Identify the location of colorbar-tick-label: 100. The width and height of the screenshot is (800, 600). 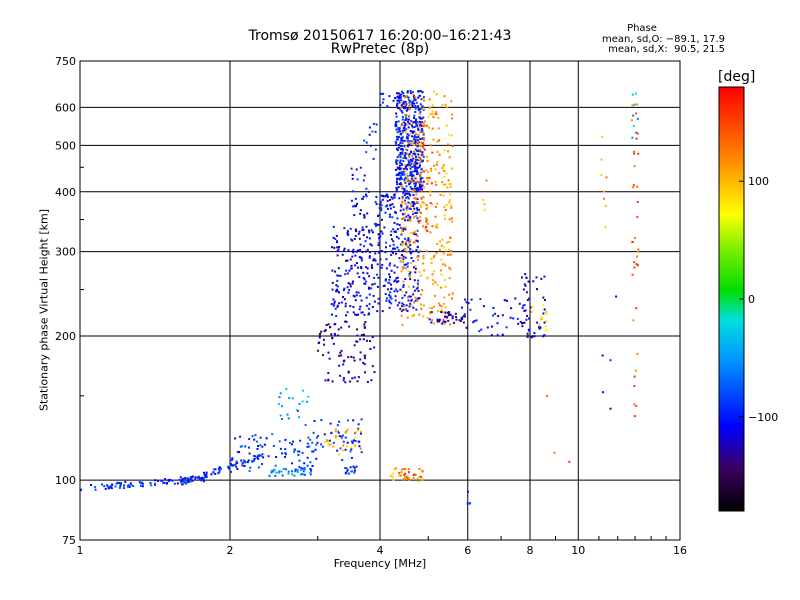
(758, 181).